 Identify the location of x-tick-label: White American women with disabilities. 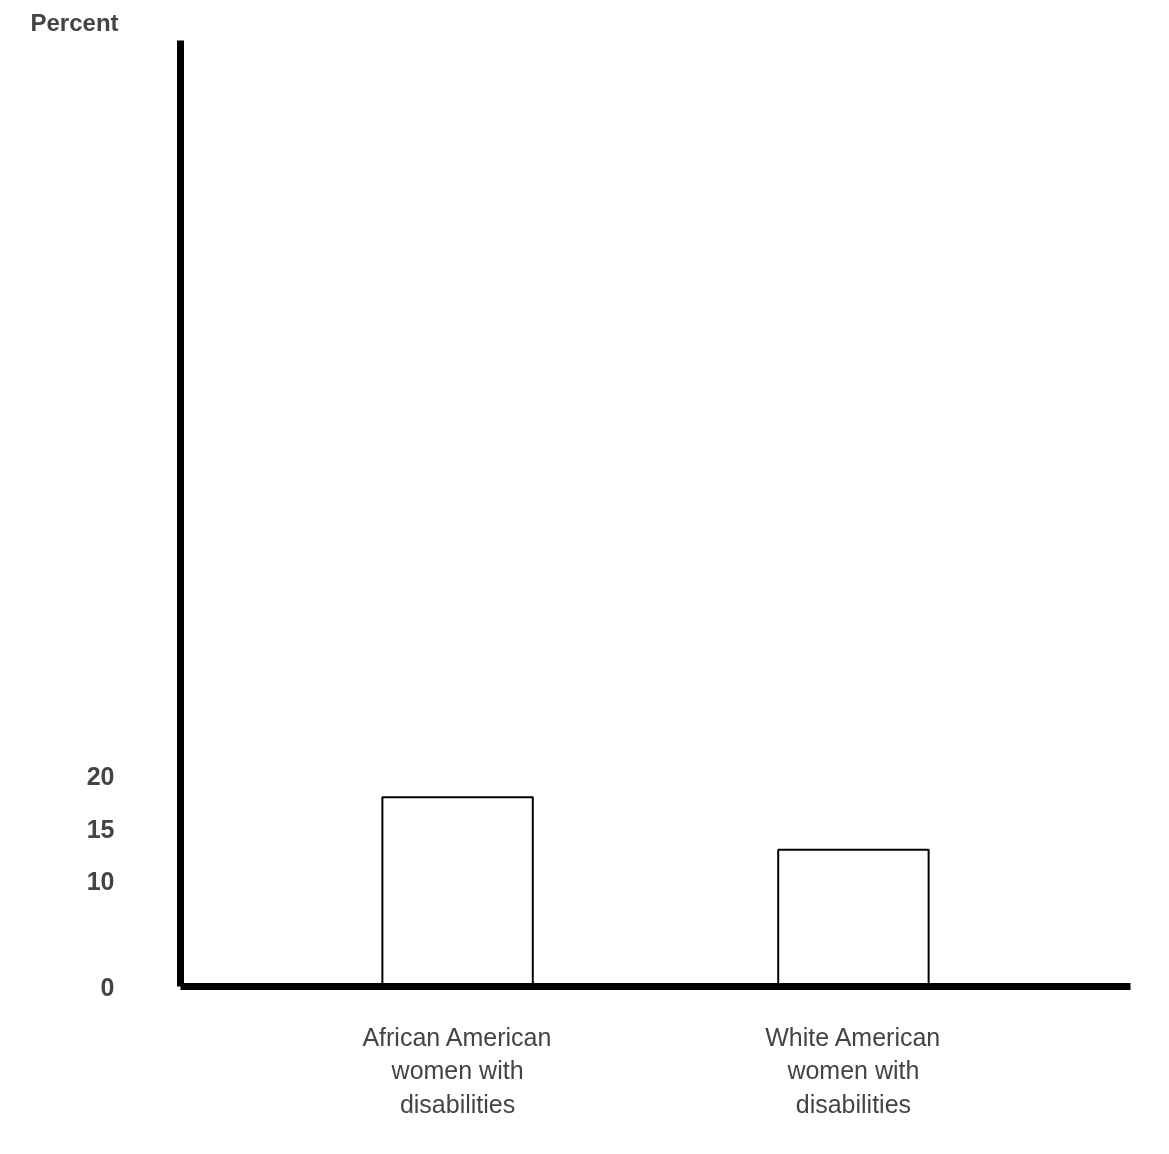
(853, 1070).